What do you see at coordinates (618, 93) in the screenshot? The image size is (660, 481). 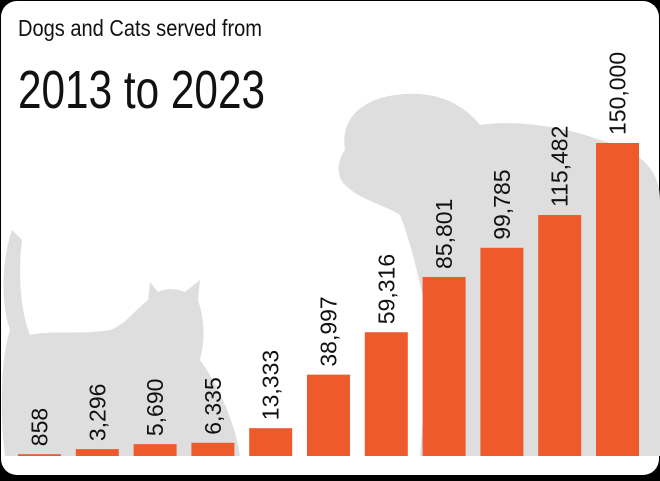 I see `value-label: 150,000` at bounding box center [618, 93].